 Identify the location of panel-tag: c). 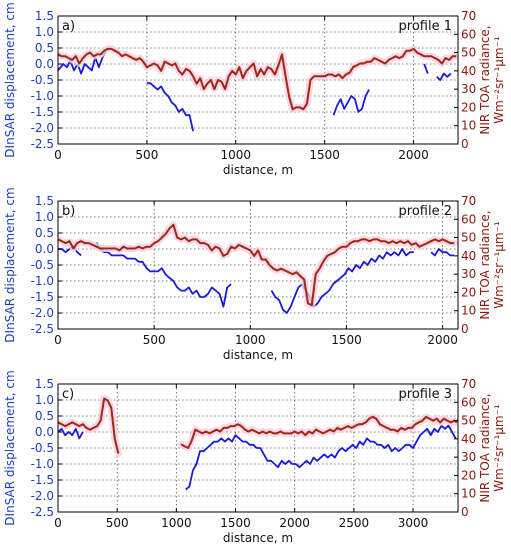
(68, 394).